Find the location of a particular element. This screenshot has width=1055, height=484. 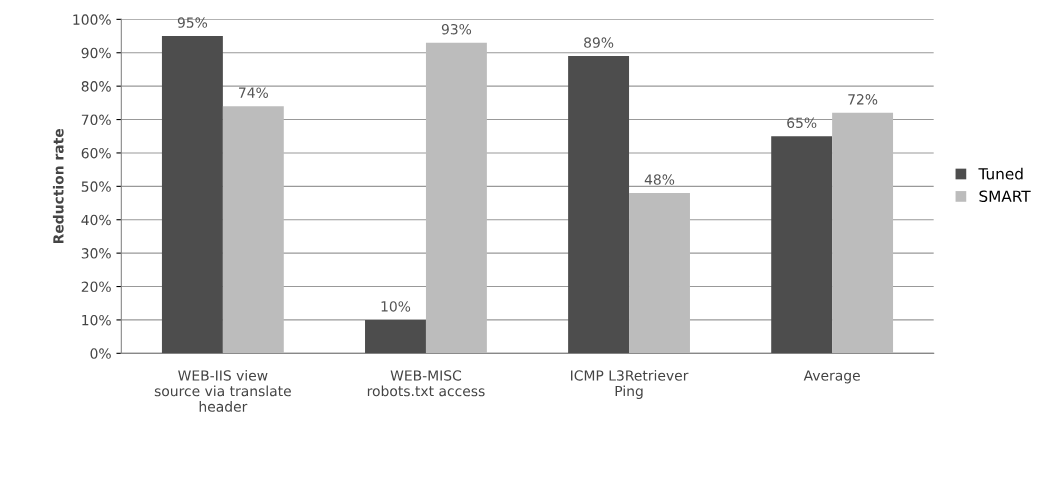

x-tick-label: WEB-MISC robots.txt access is located at coordinates (426, 383).